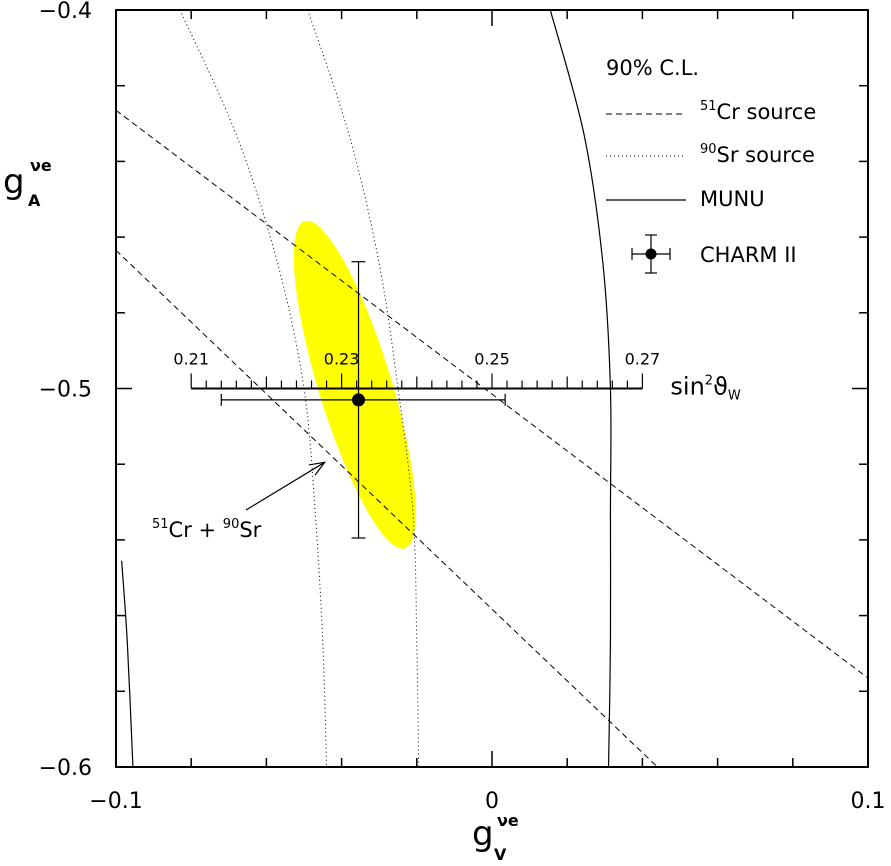 This screenshot has height=866, width=891. I want to click on sin2-axis-label: 0.23, so click(342, 359).